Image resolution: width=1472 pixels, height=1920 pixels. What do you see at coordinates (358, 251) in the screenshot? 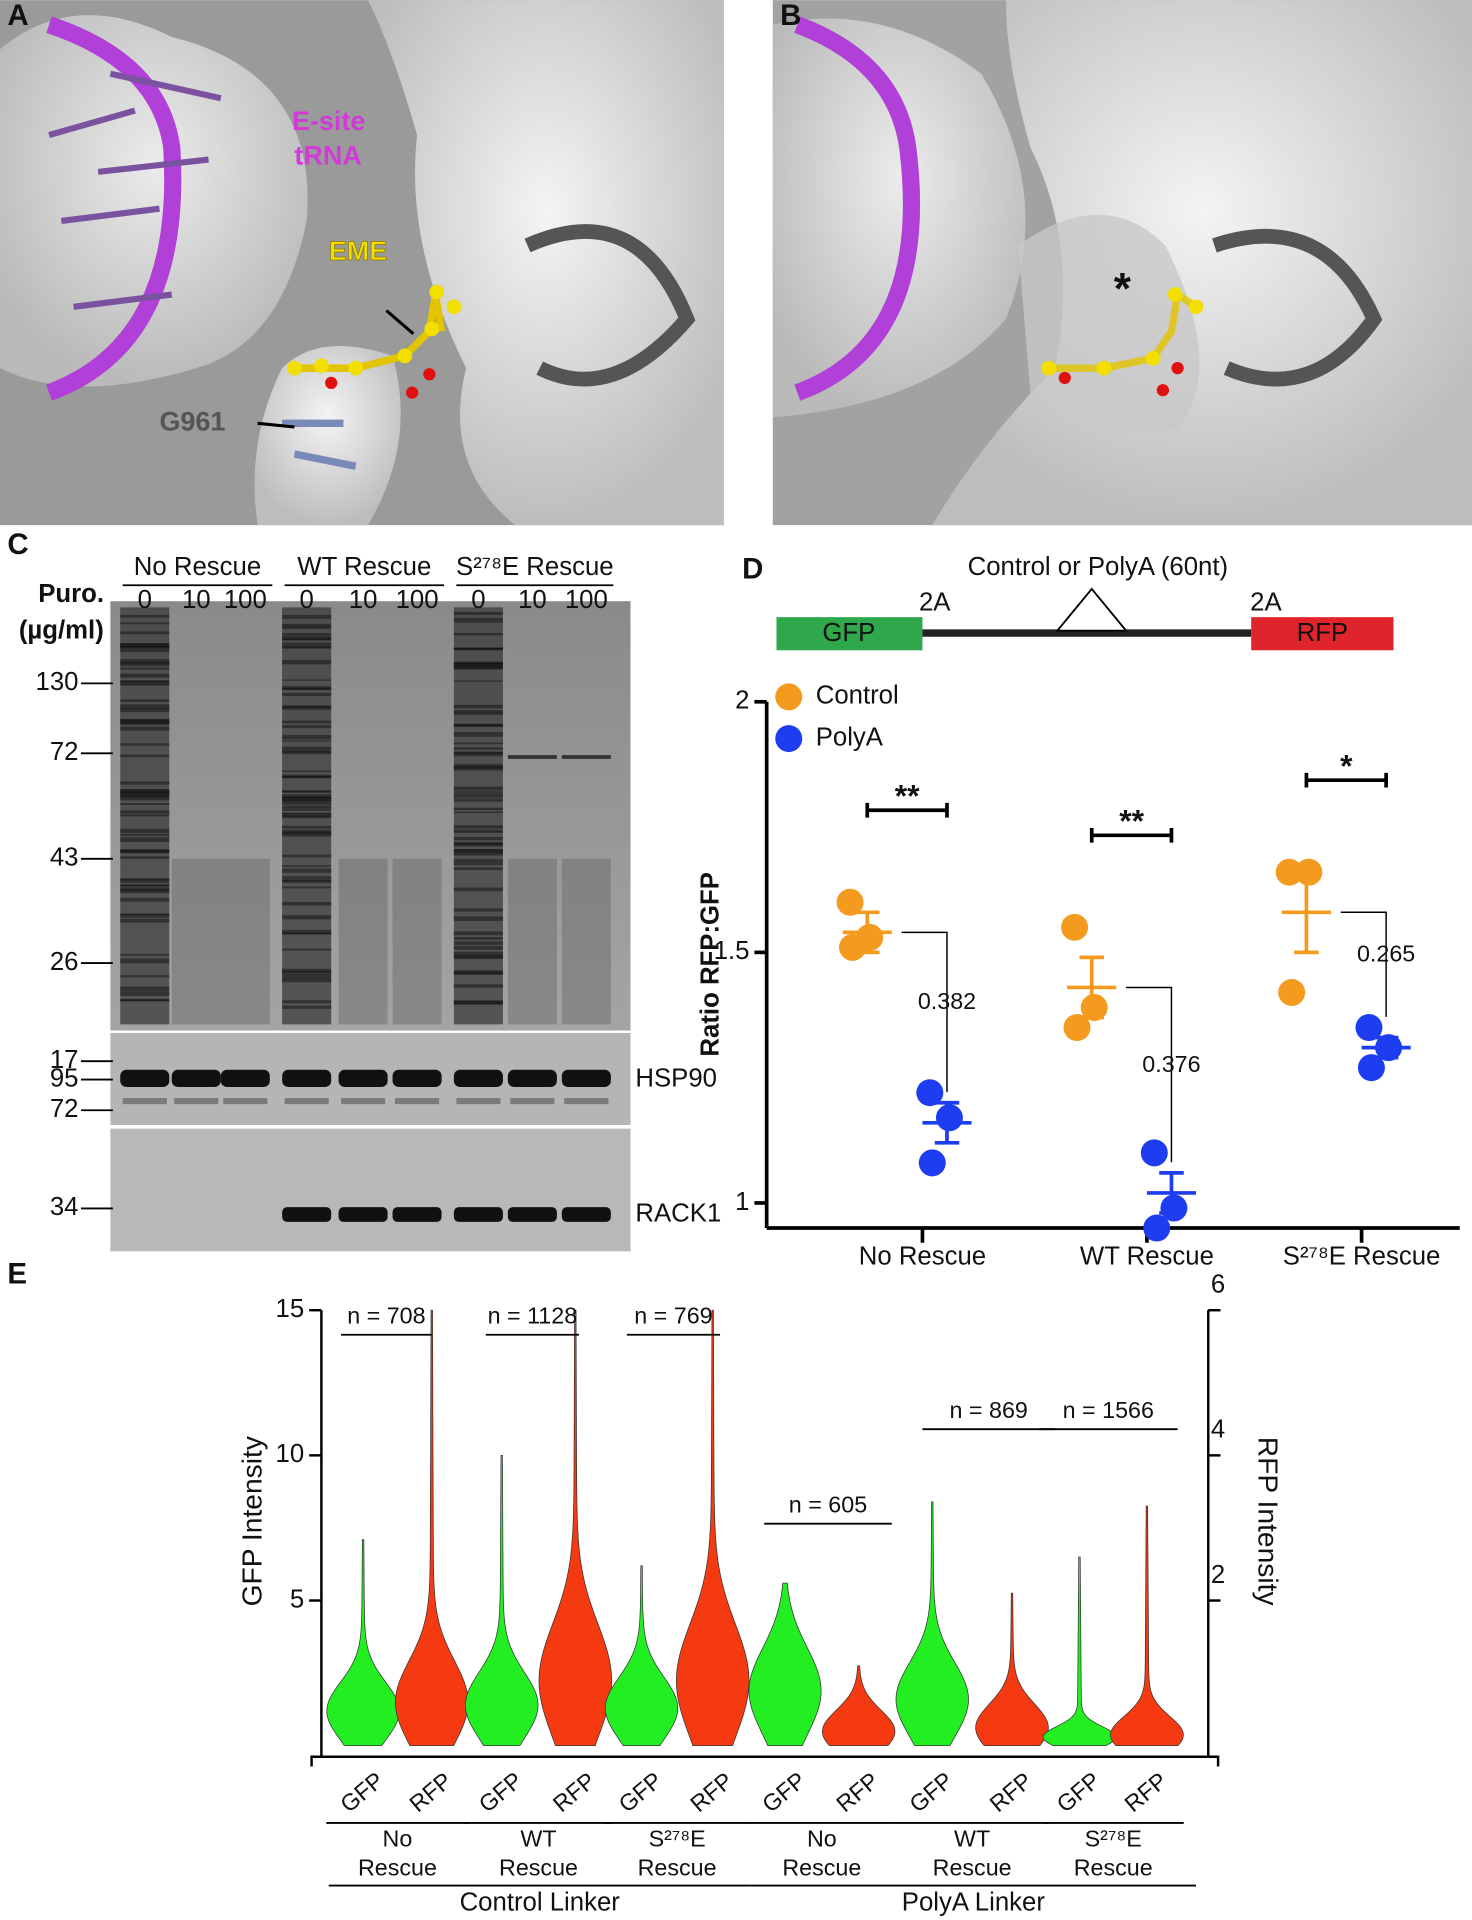
I see `drug-label: EME` at bounding box center [358, 251].